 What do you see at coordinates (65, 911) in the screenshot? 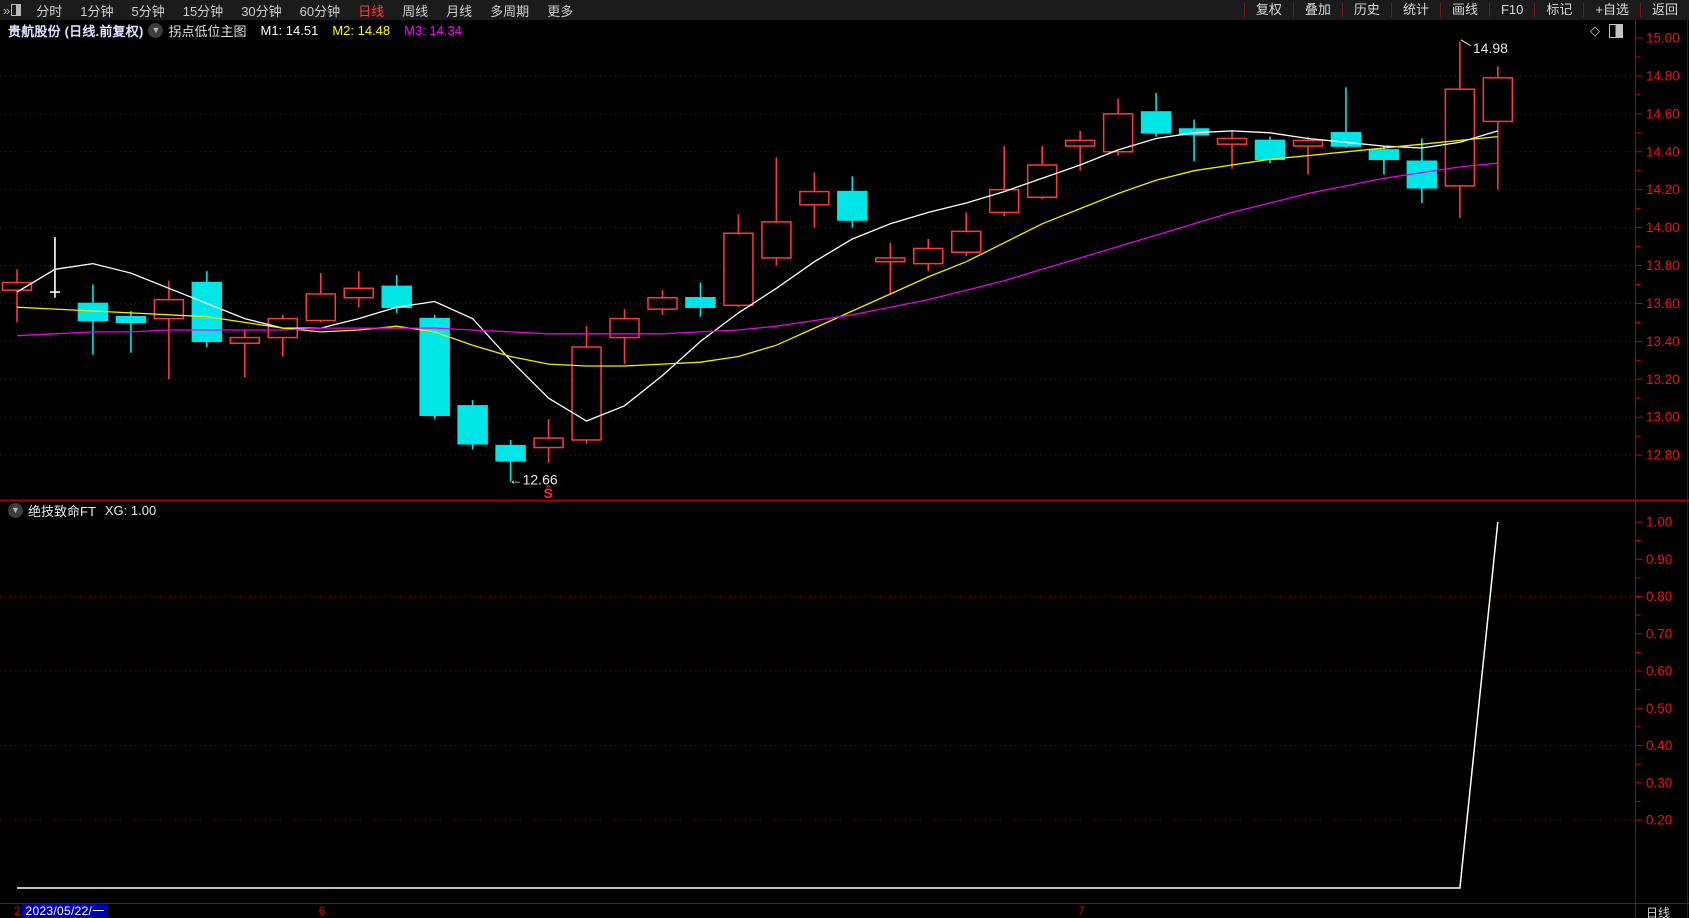
I see `selected-date-box: 2023/05/22/一` at bounding box center [65, 911].